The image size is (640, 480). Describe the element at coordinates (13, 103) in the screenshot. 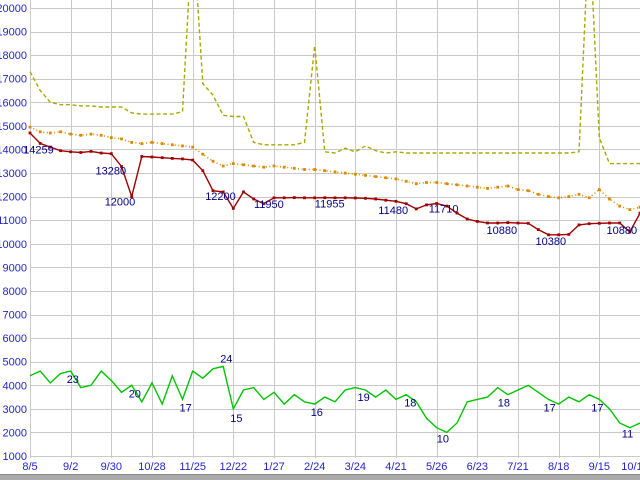

I see `y-tick-label: 16000` at that location.